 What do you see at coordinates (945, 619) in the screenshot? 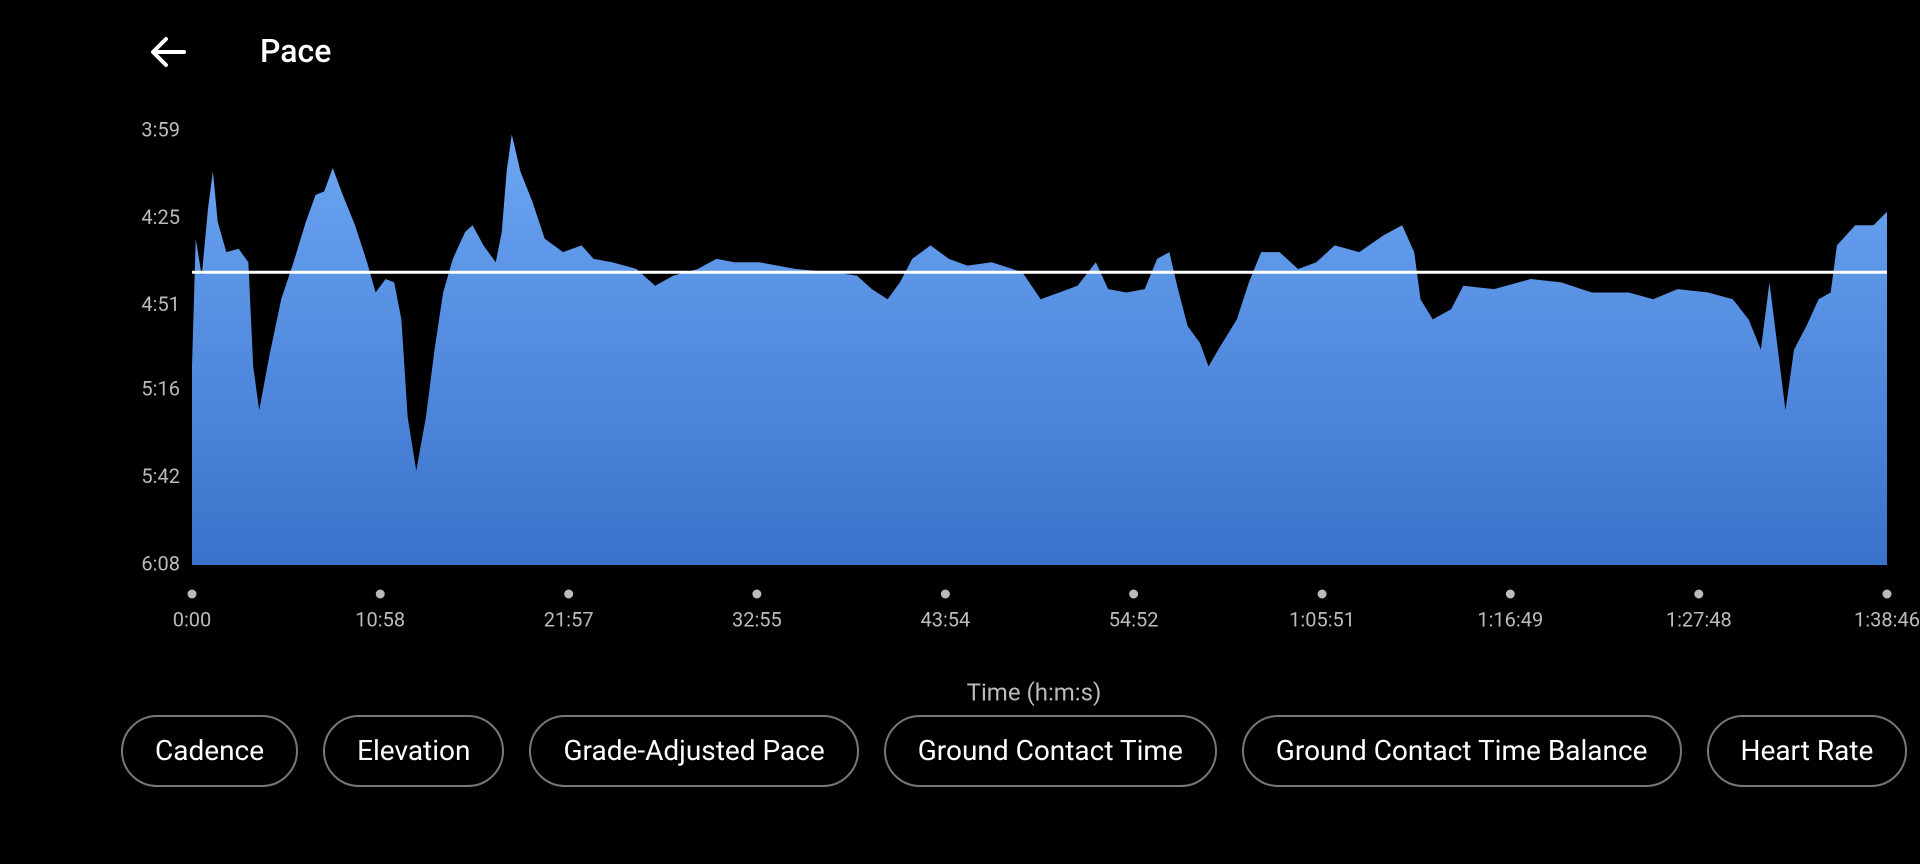
I see `x-tick-label: 43:54` at bounding box center [945, 619].